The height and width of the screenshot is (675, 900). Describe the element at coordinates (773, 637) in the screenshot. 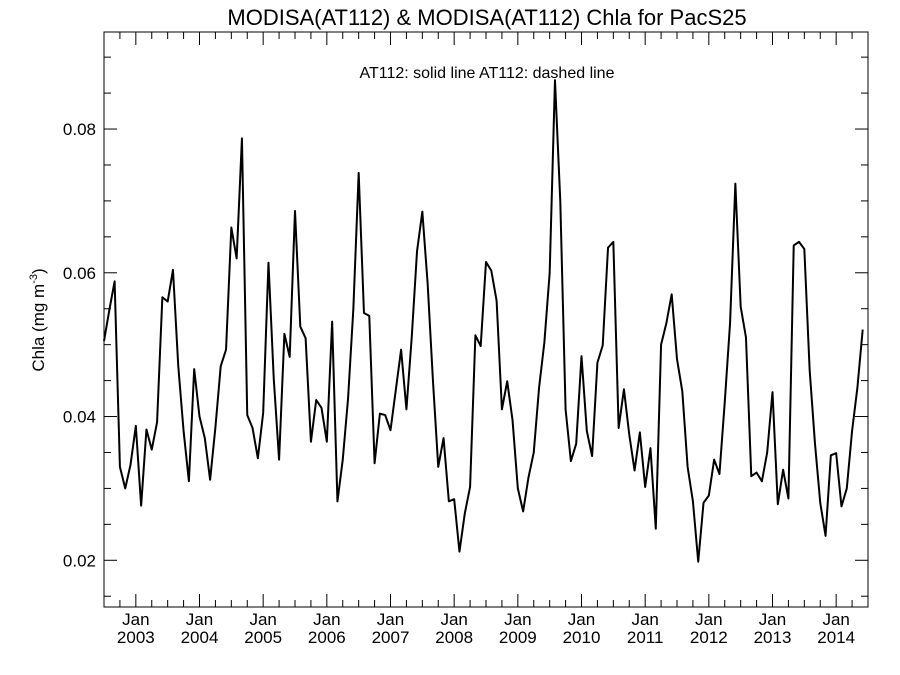

I see `x-tick-year-label: 2013` at that location.